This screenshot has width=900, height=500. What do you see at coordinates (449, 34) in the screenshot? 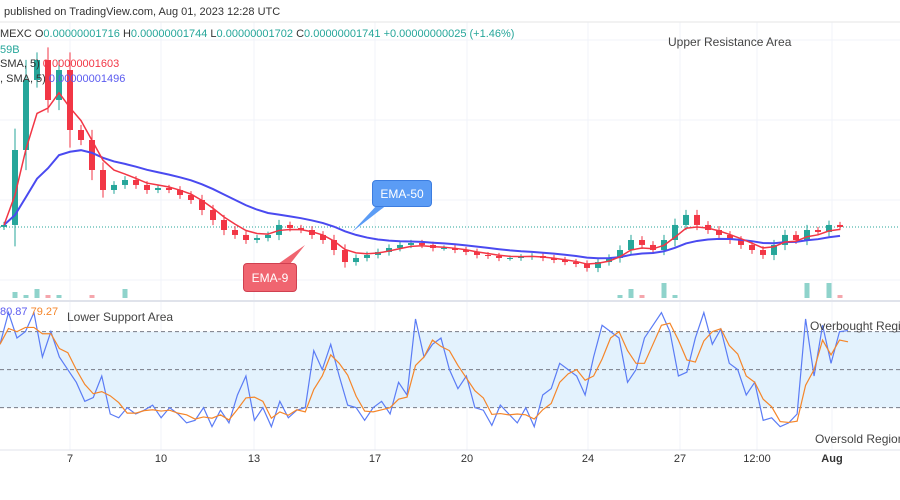
I see `change-value: +0.00000000025 (+1.46%)` at bounding box center [449, 34].